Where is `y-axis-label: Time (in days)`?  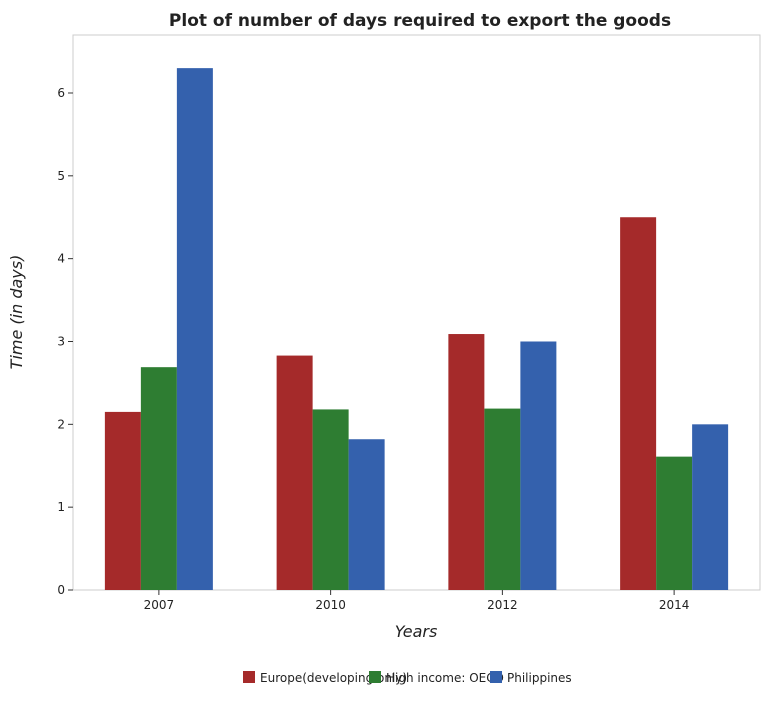
y-axis-label: Time (in days) is located at coordinates (16, 312).